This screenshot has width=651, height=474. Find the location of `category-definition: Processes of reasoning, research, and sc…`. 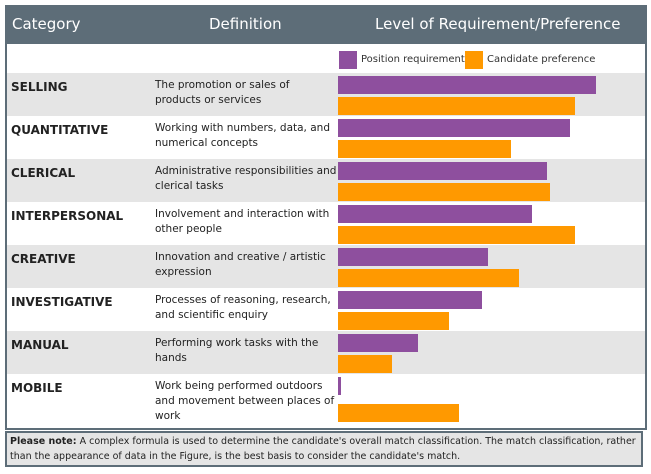

category-definition: Processes of reasoning, research, and sc… is located at coordinates (243, 307).